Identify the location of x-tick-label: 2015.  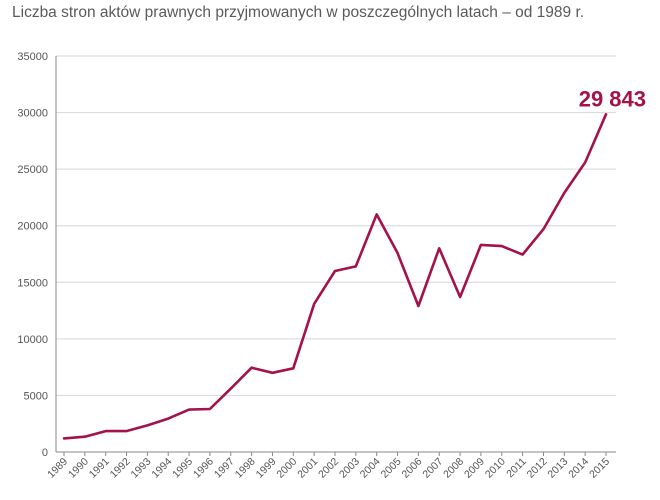
(599, 468).